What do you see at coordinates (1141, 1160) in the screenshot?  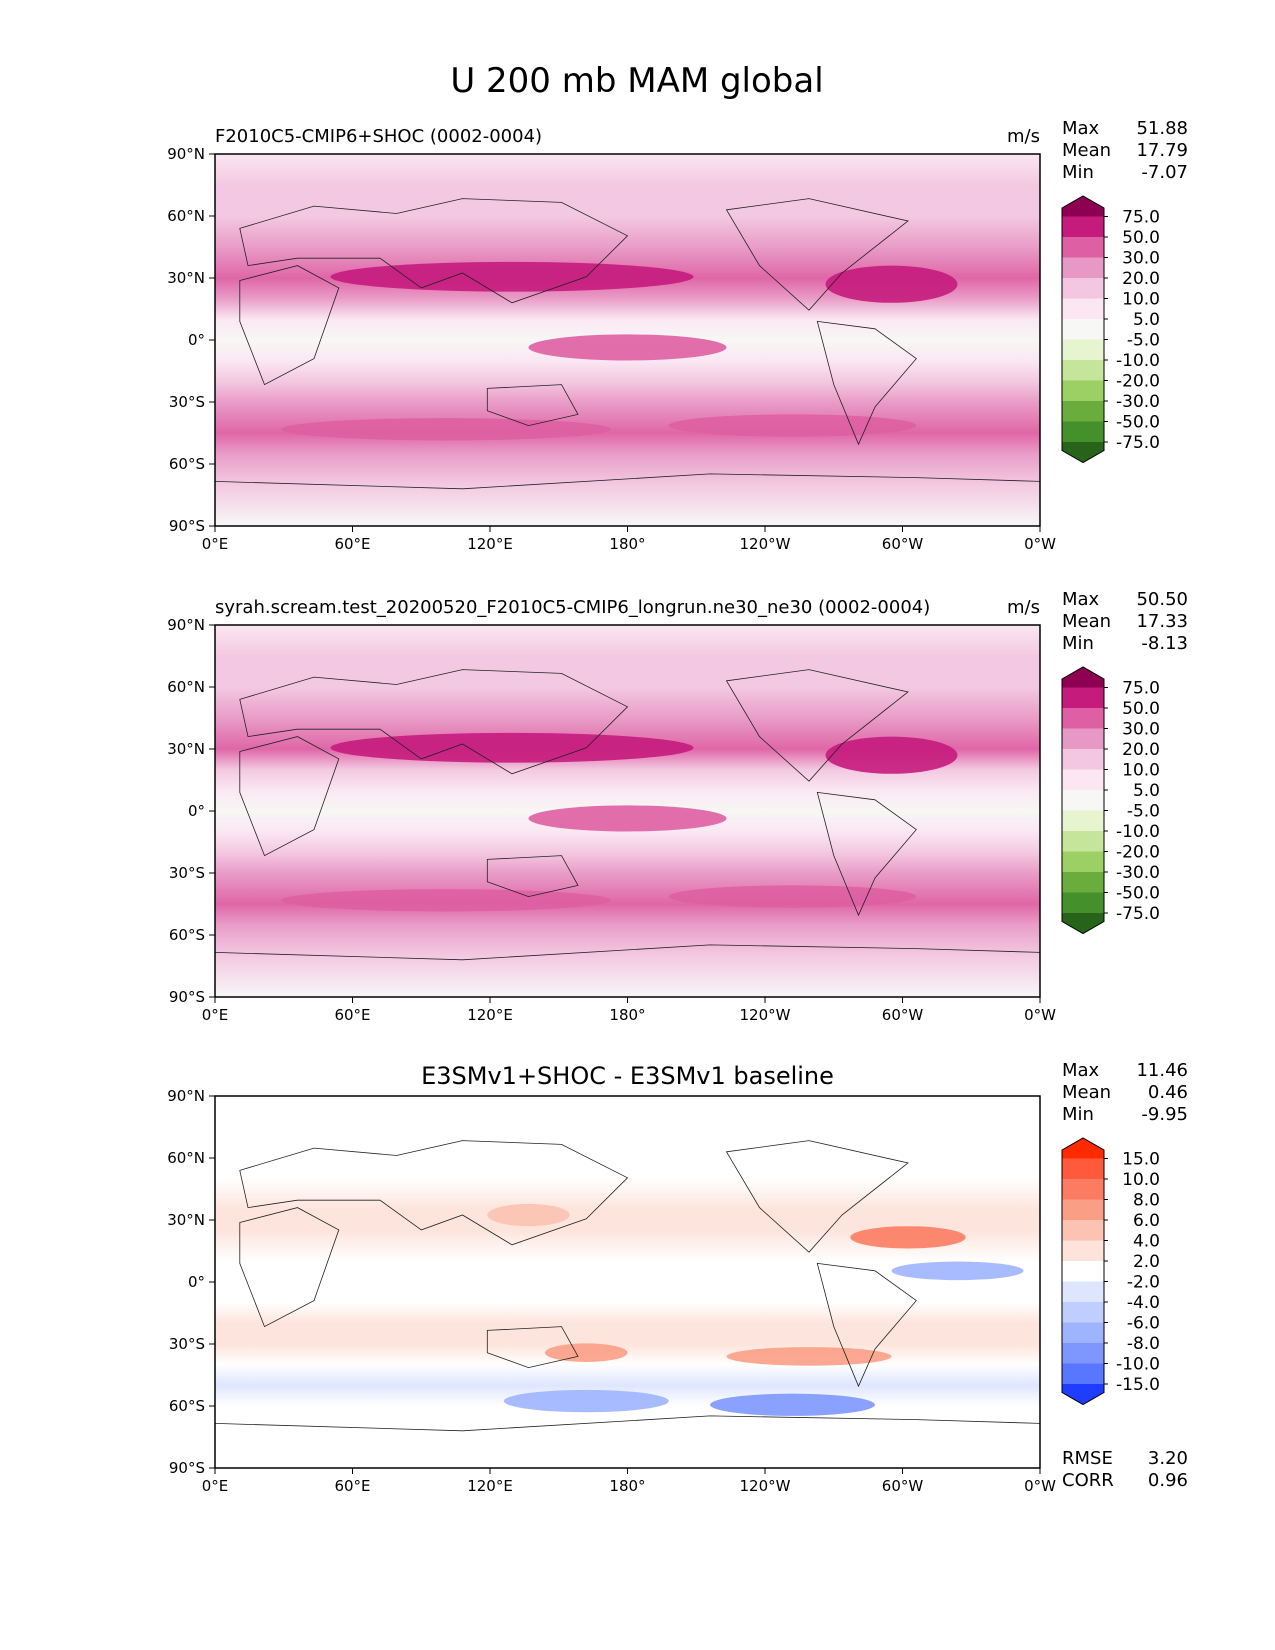 I see `colorbar-label: 15.0` at bounding box center [1141, 1160].